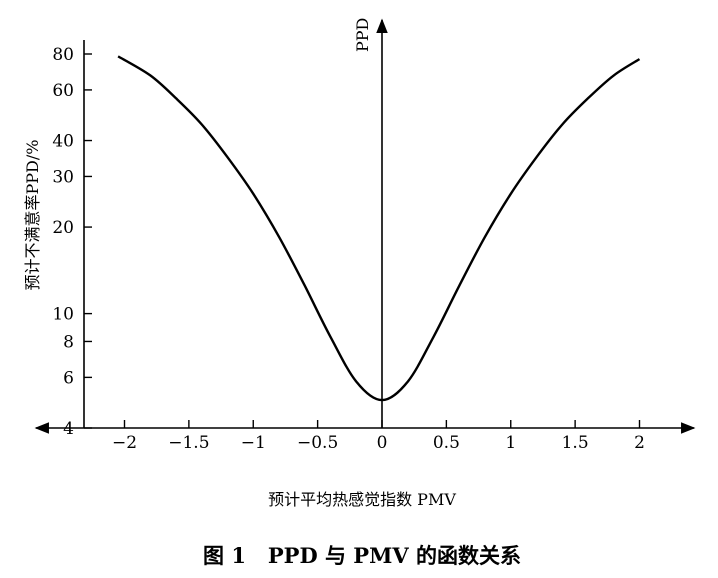  I want to click on y-tick-label: 6, so click(68, 378).